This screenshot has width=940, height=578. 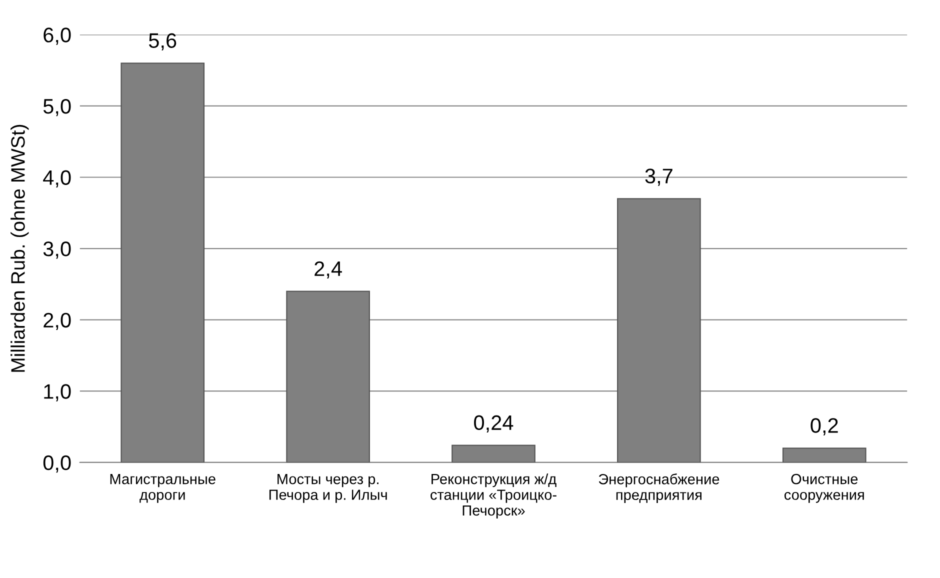 I want to click on data-label: 0,2, so click(x=824, y=427).